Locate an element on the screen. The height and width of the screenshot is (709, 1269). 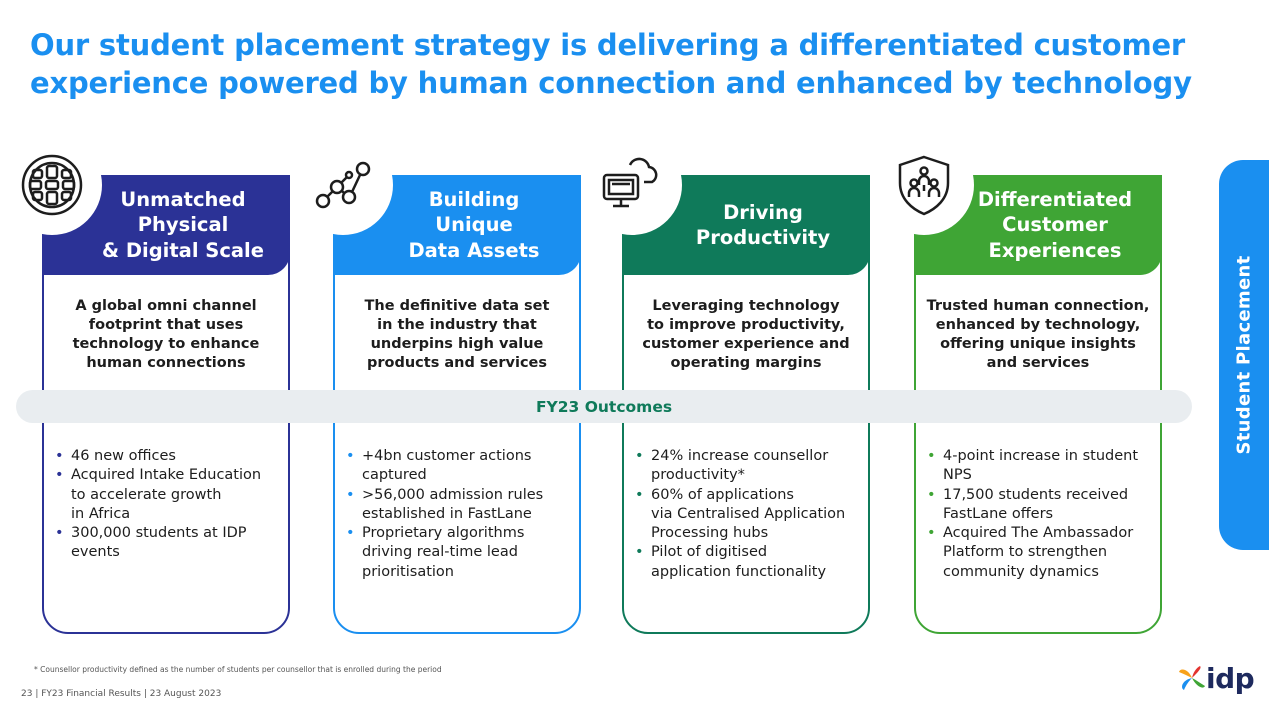
heading-line: Productivity is located at coordinates (763, 237).